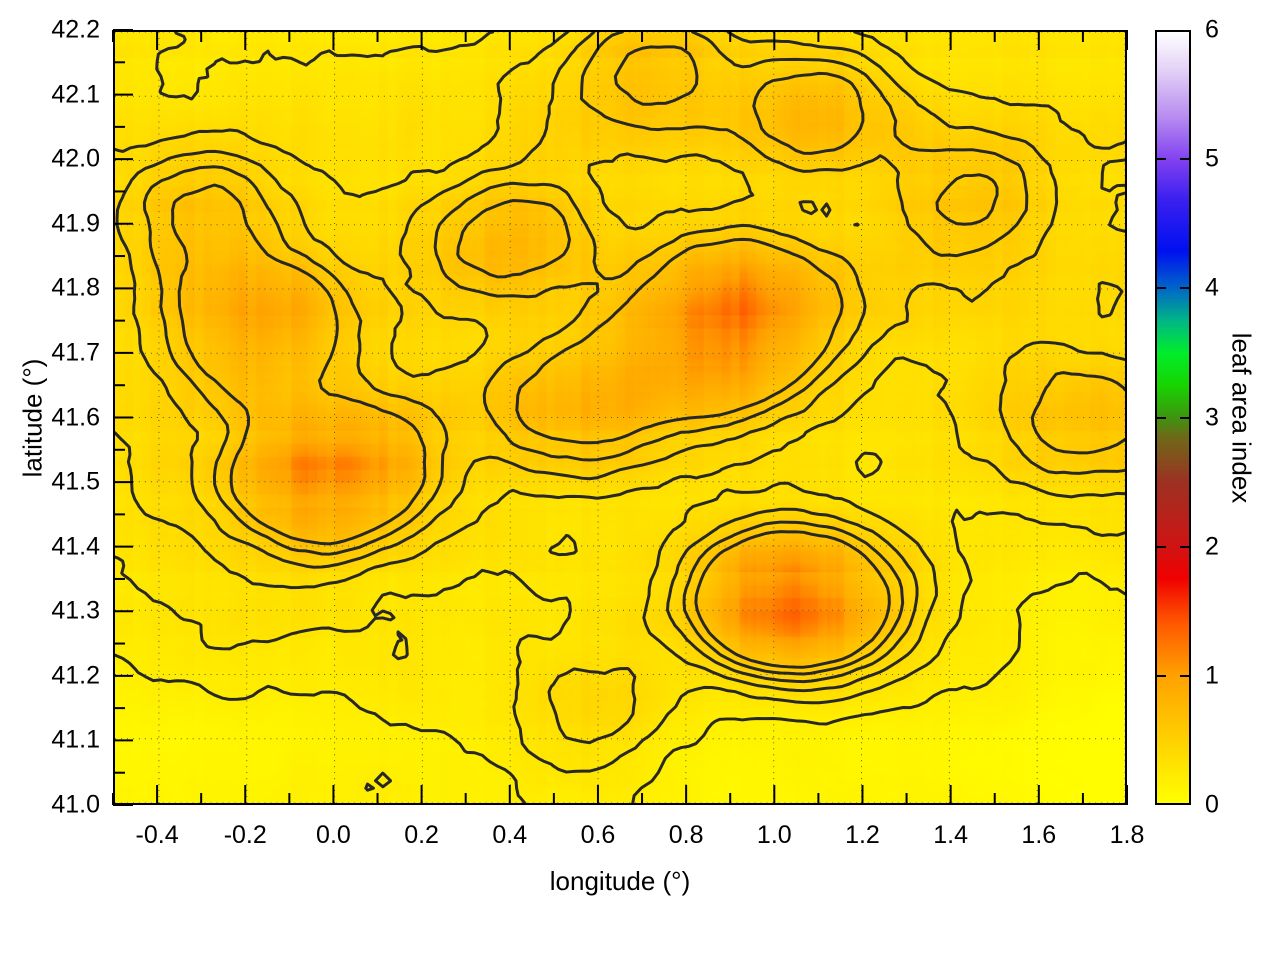  I want to click on colorbar-tick-label: 6, so click(1212, 29).